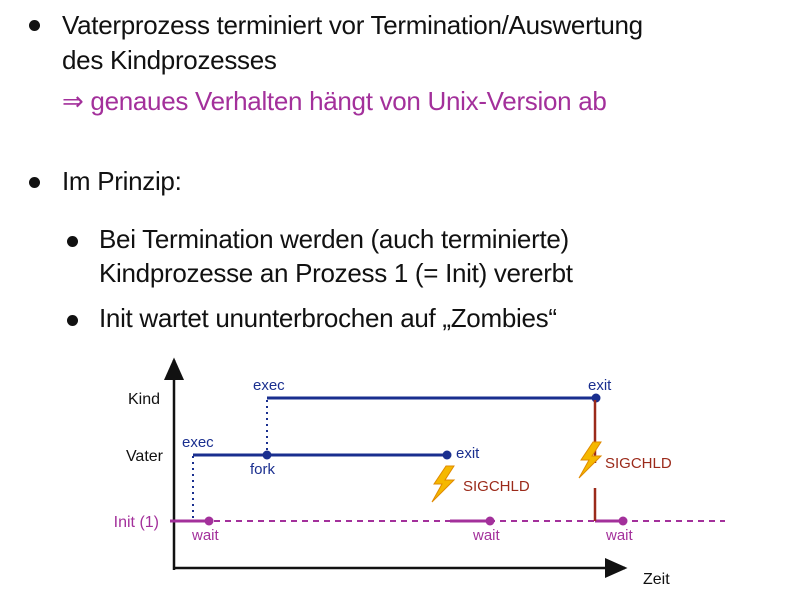 Image resolution: width=785 pixels, height=600 pixels. I want to click on kind-exec-label: exec, so click(269, 385).